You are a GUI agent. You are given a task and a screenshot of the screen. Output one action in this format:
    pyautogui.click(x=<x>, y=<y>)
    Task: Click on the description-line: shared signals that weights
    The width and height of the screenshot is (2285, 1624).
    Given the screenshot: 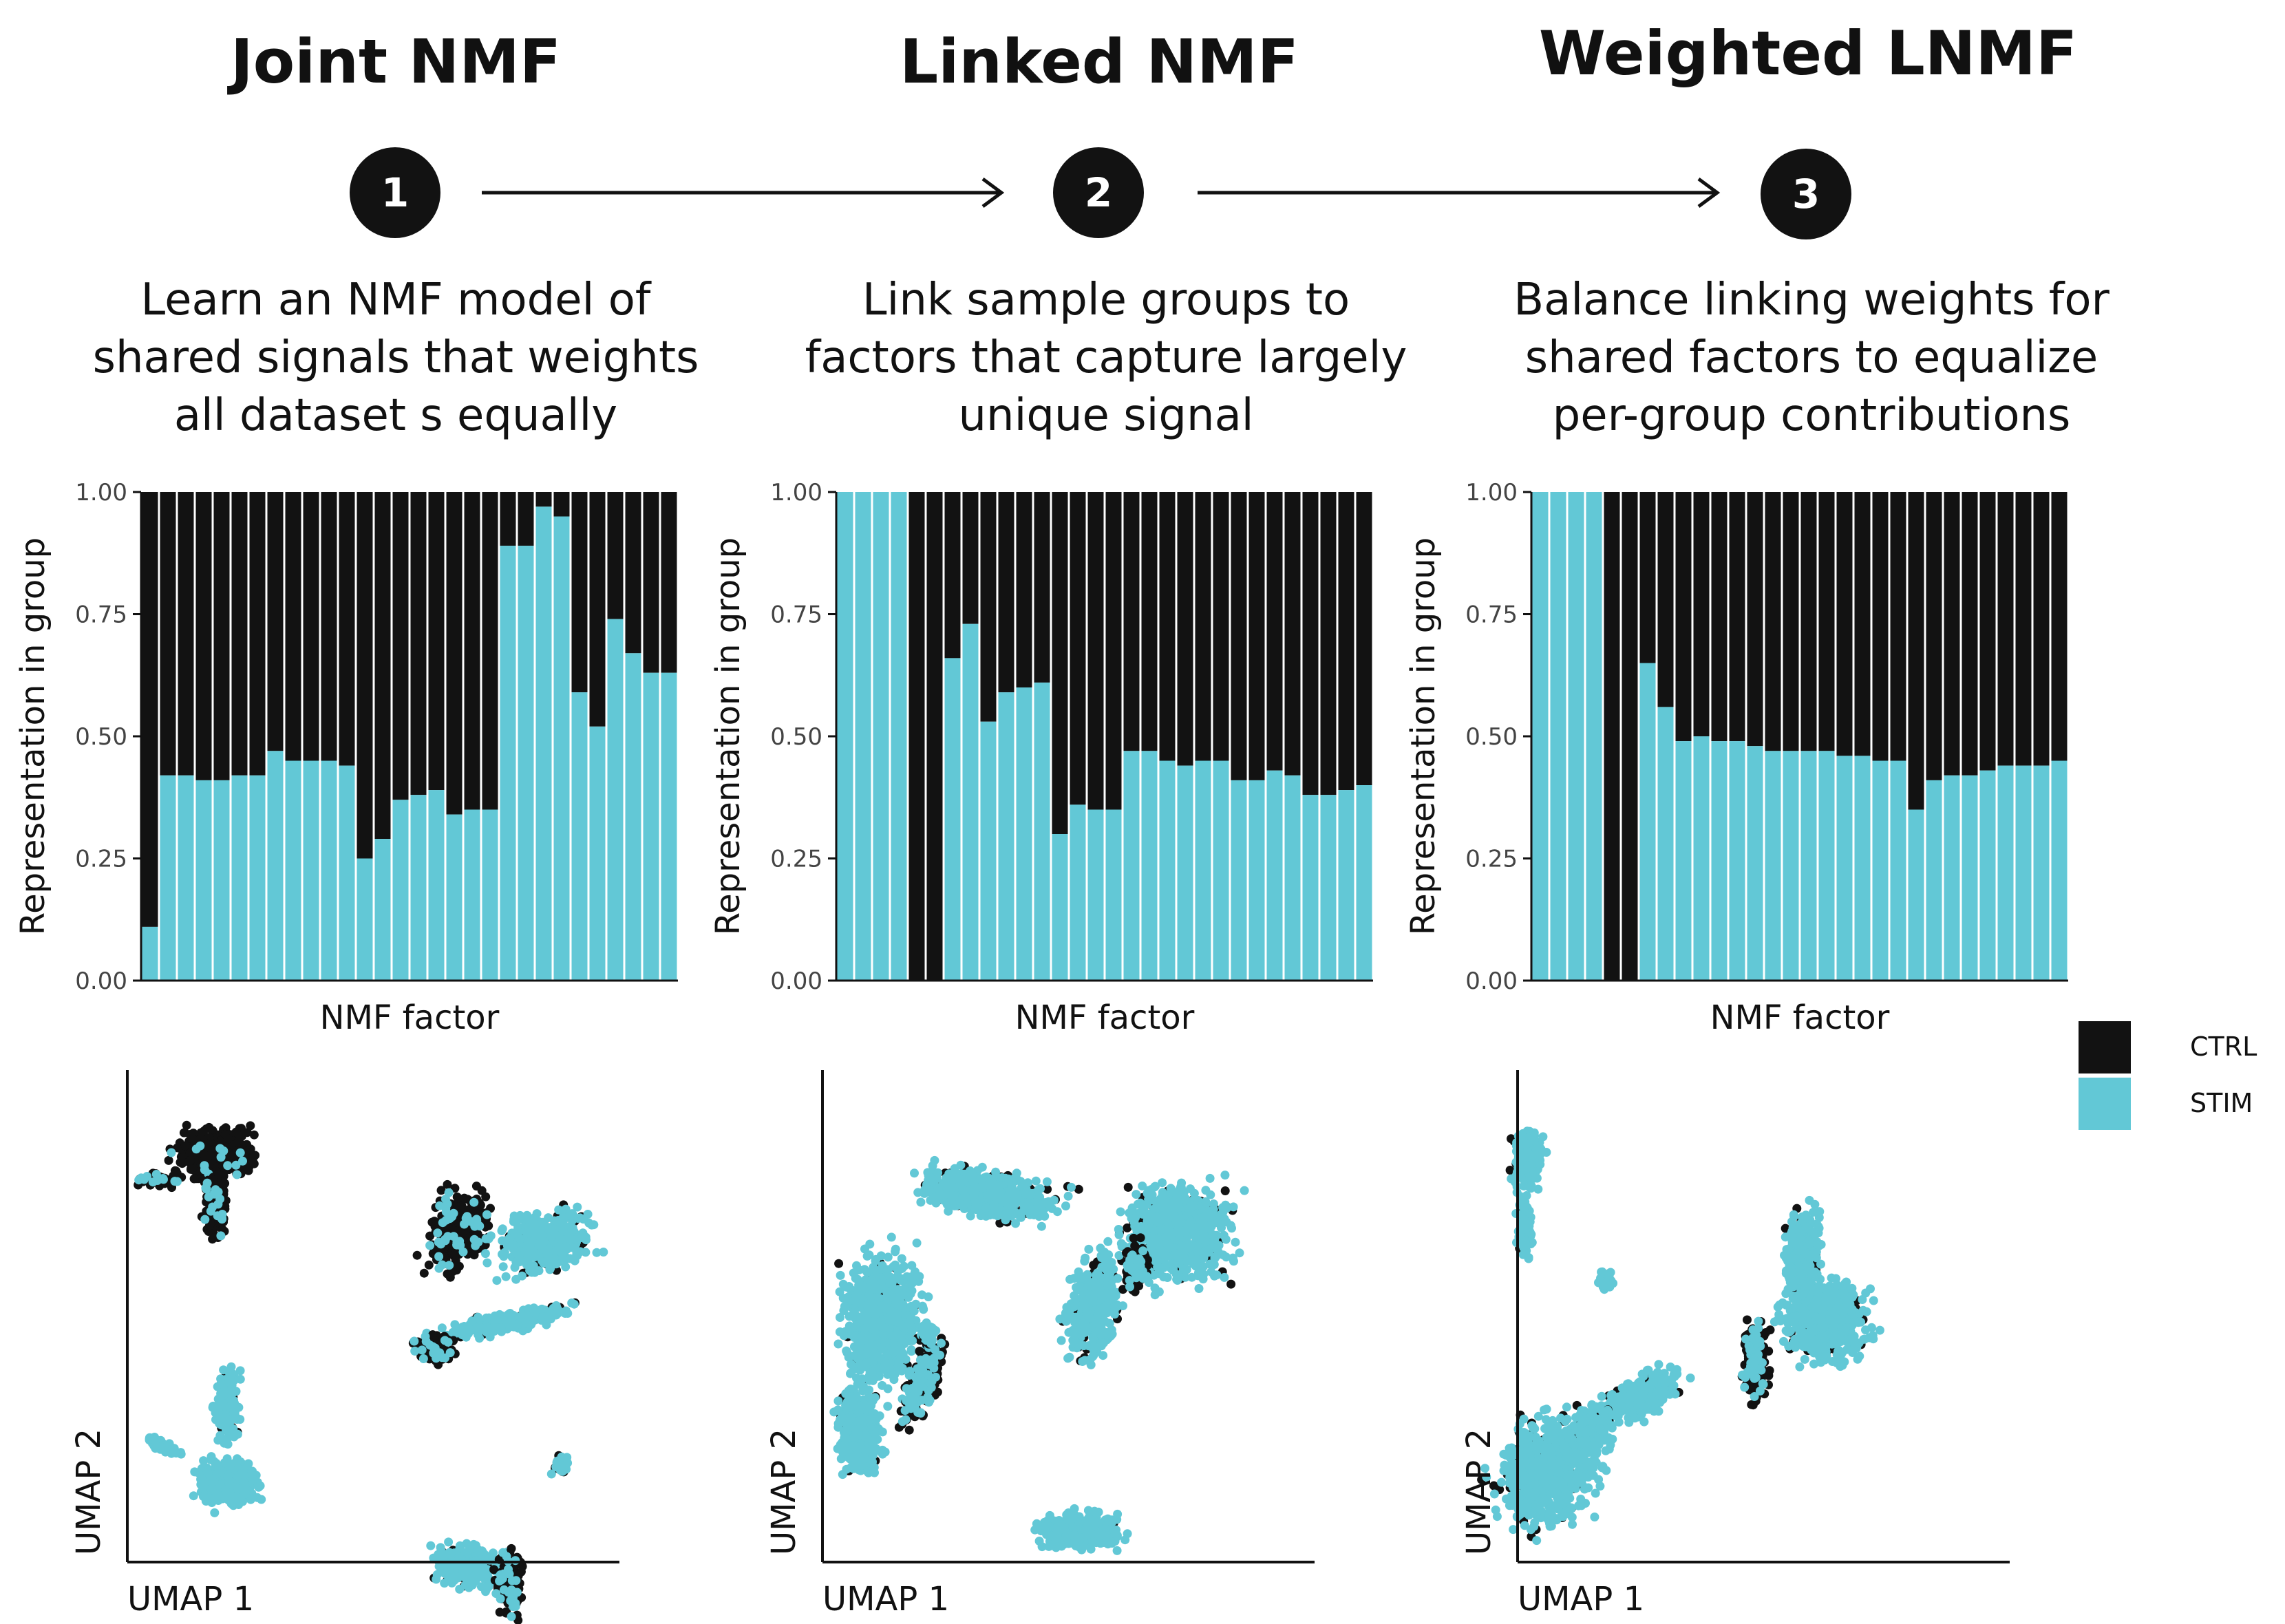 What is the action you would take?
    pyautogui.click(x=396, y=357)
    